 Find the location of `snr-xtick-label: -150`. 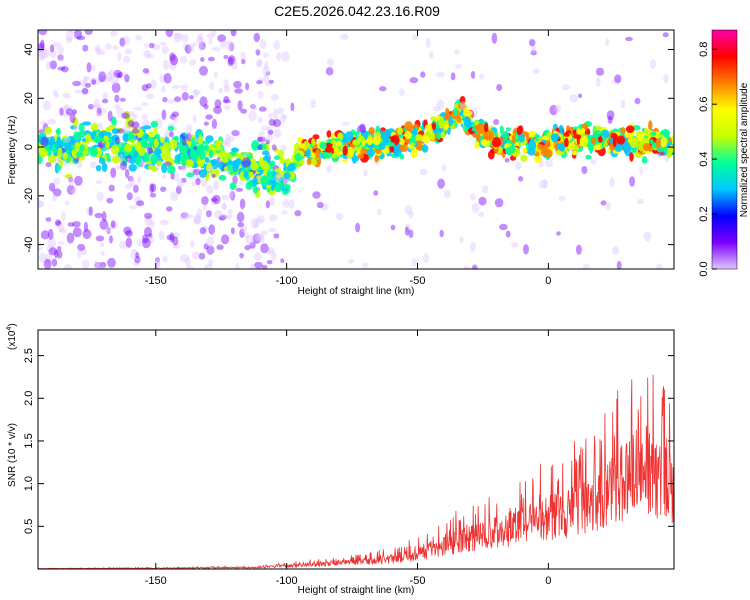

snr-xtick-label: -150 is located at coordinates (156, 581).